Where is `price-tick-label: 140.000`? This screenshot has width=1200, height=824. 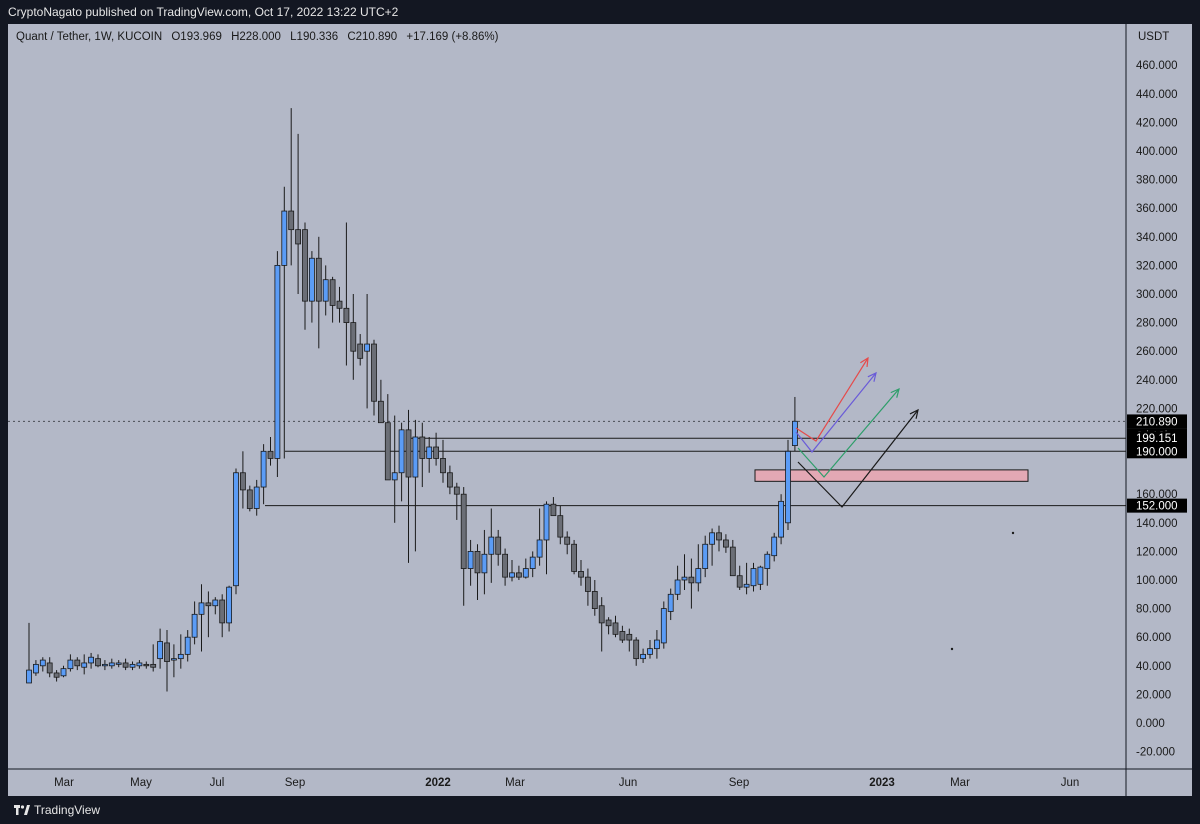
price-tick-label: 140.000 is located at coordinates (1157, 524).